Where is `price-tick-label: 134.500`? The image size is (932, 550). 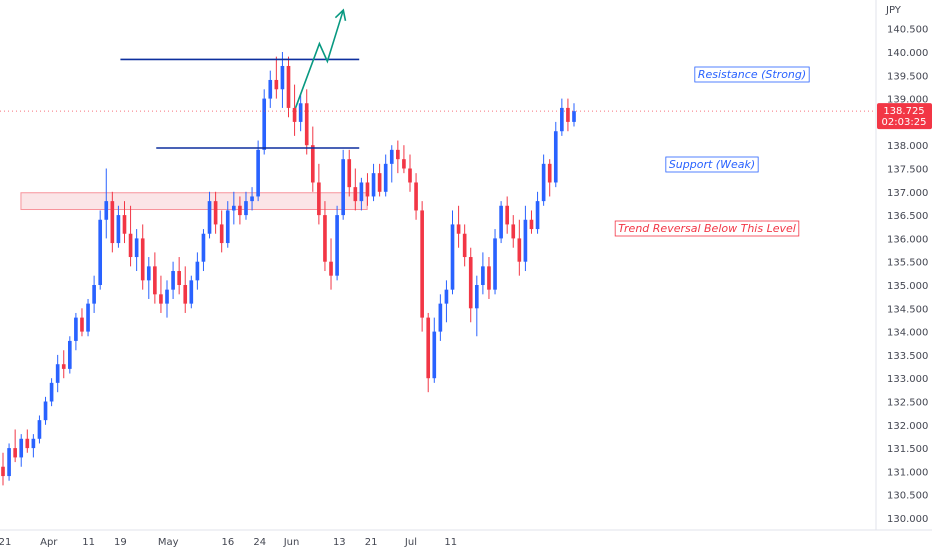 price-tick-label: 134.500 is located at coordinates (907, 309).